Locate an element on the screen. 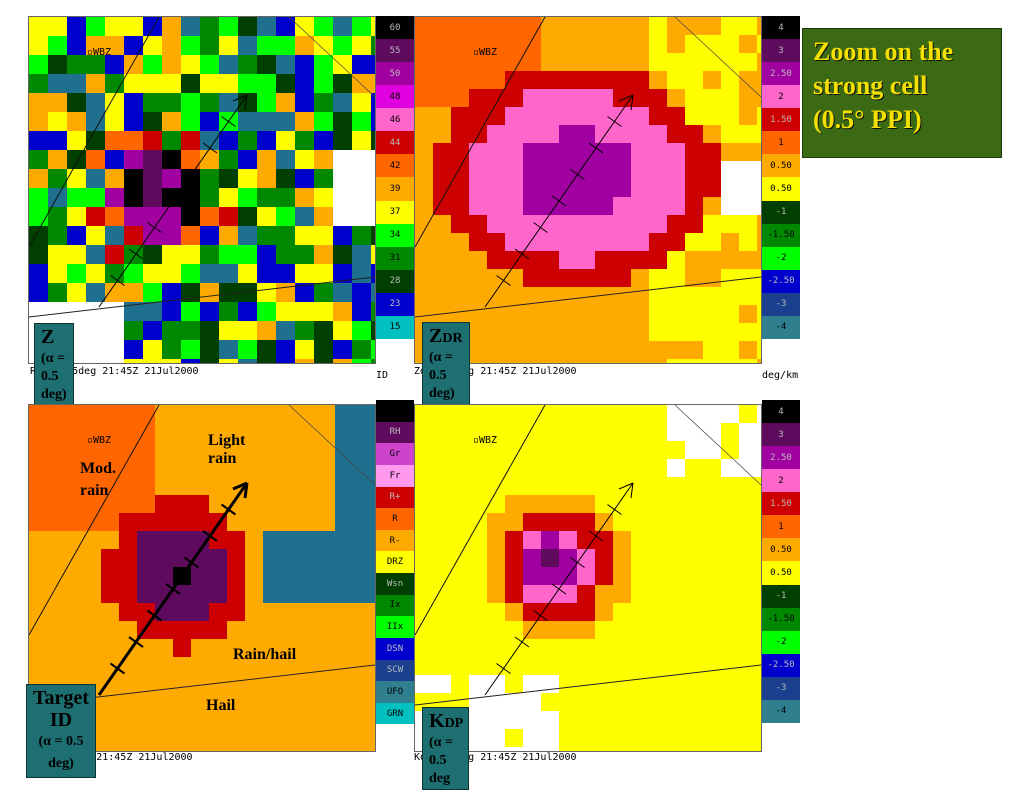 The height and width of the screenshot is (790, 1024). colorbar-cell: -3 is located at coordinates (781, 688).